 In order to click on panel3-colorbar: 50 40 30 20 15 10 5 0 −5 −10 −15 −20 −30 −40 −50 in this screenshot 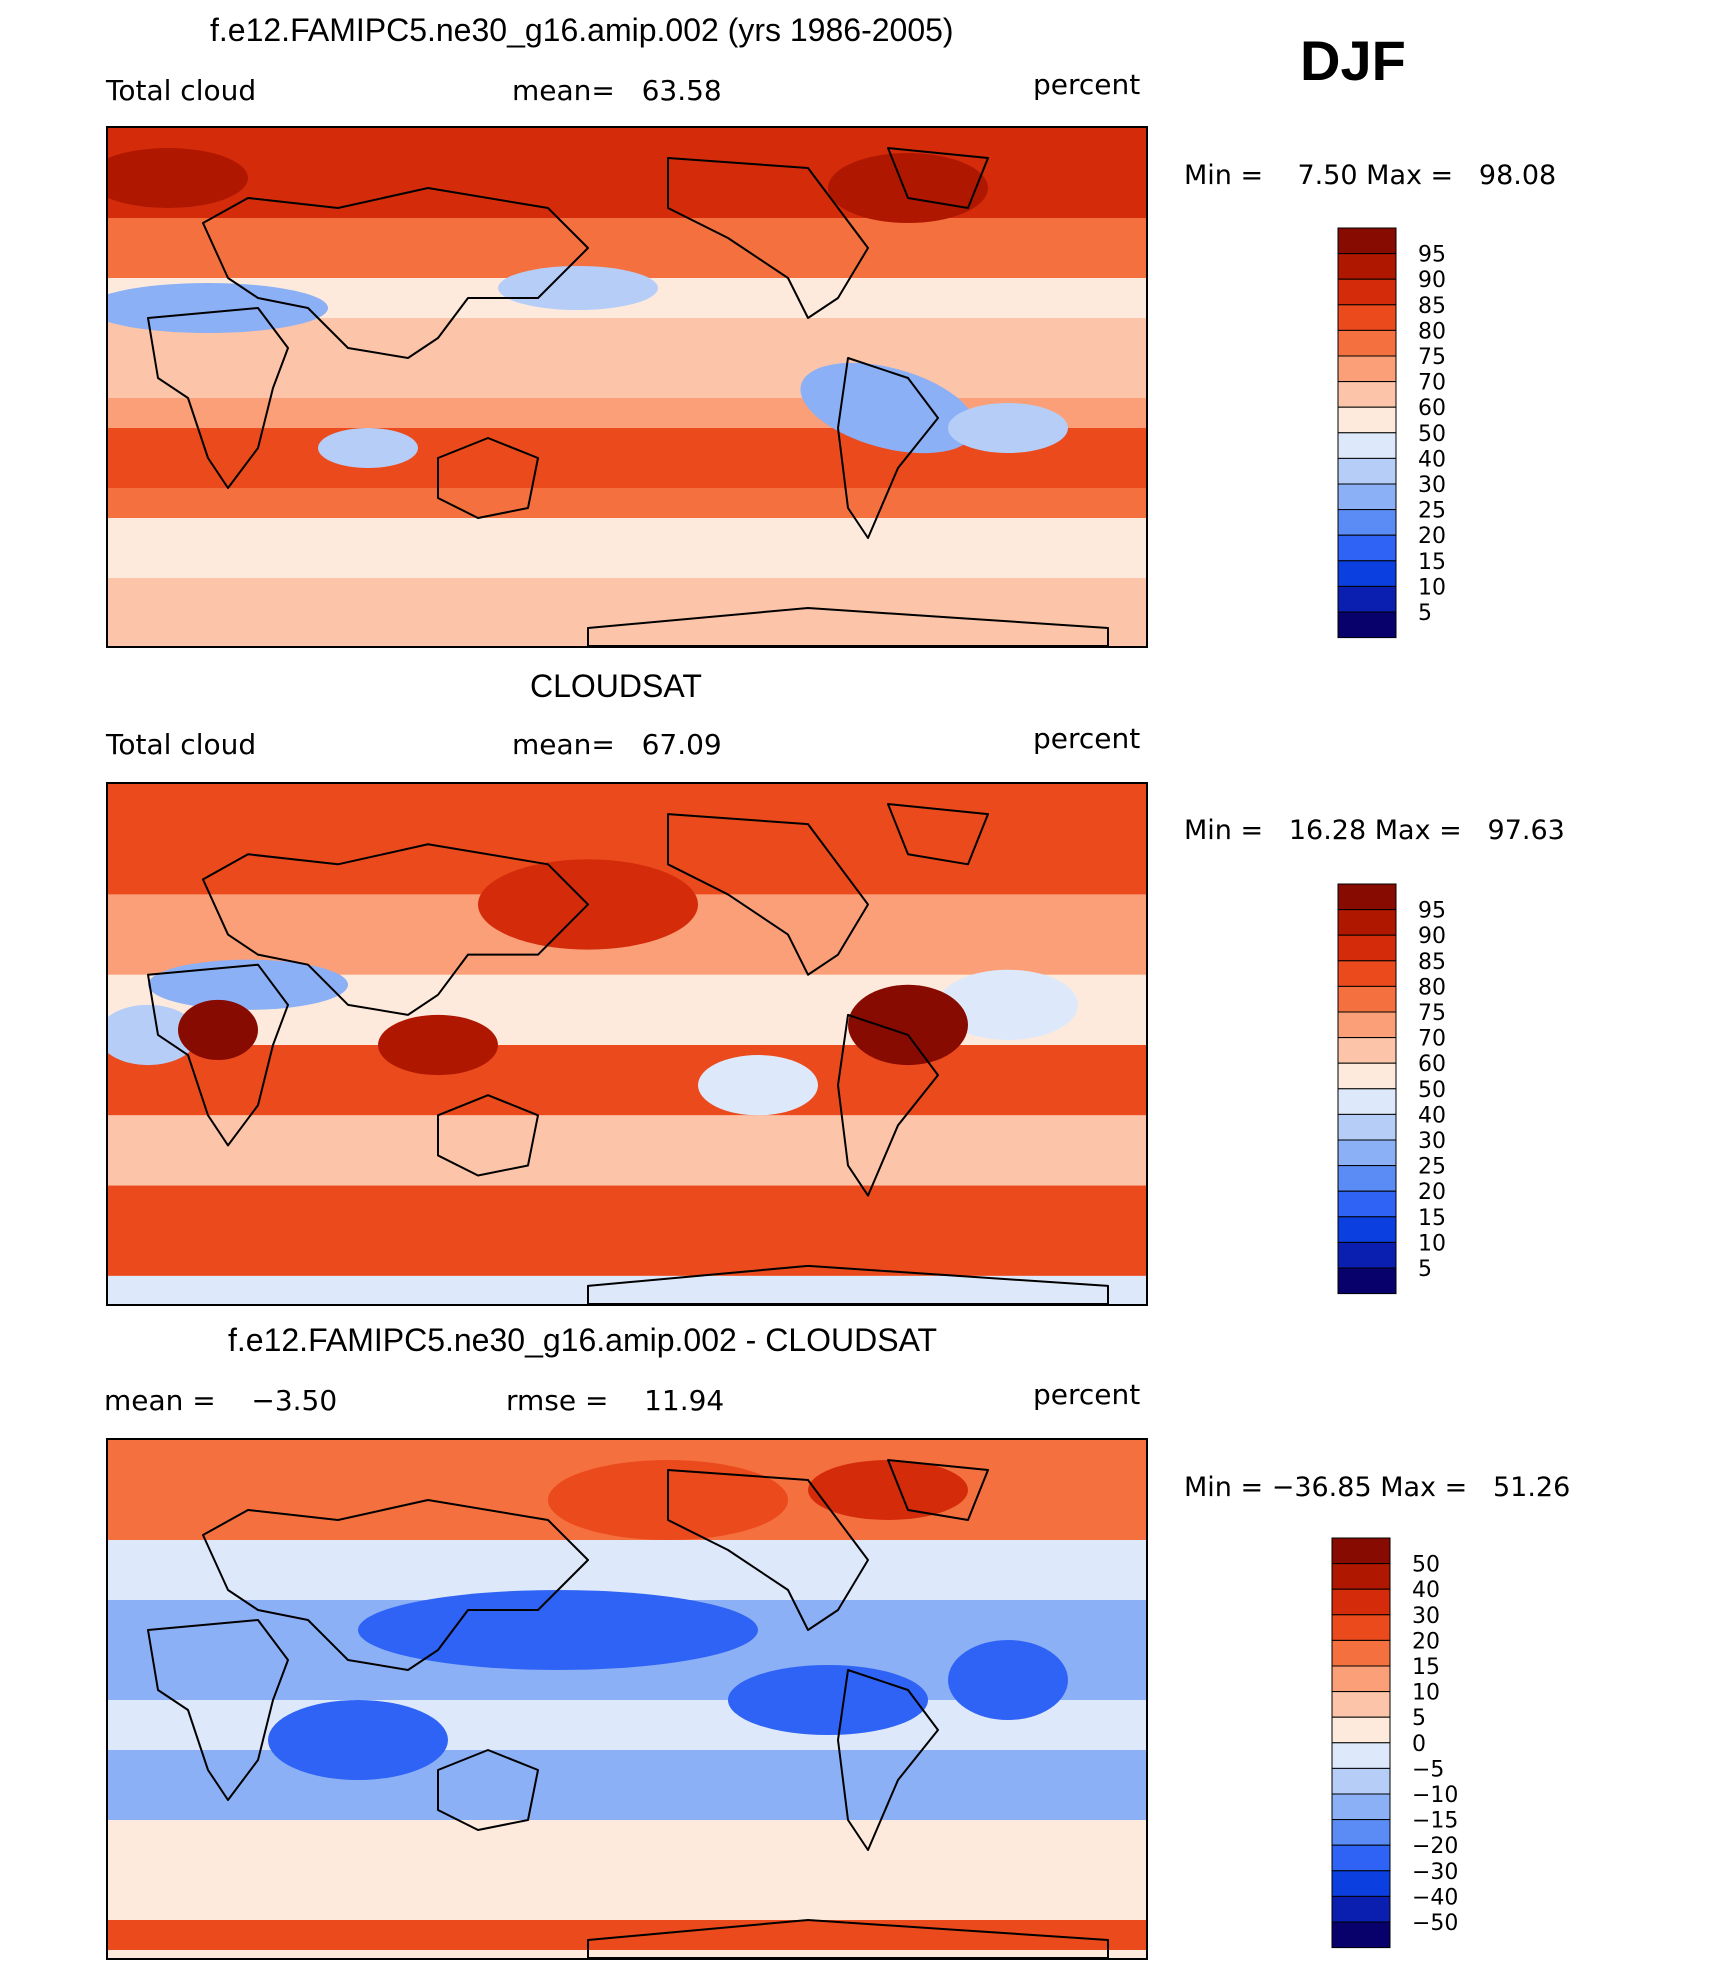, I will do `click(1403, 1743)`.